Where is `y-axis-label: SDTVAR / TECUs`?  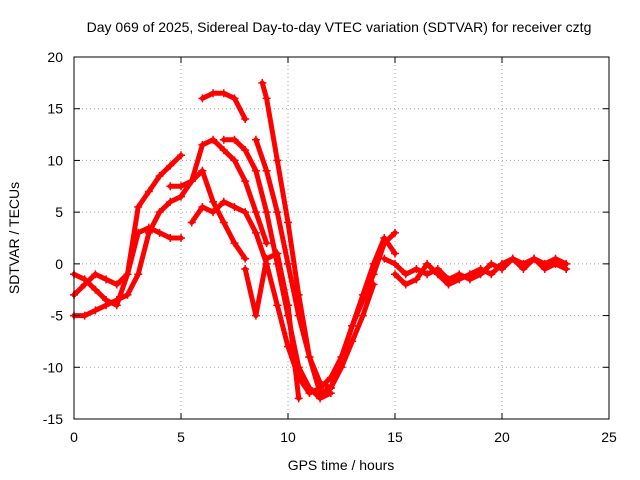
y-axis-label: SDTVAR / TECUs is located at coordinates (14, 238).